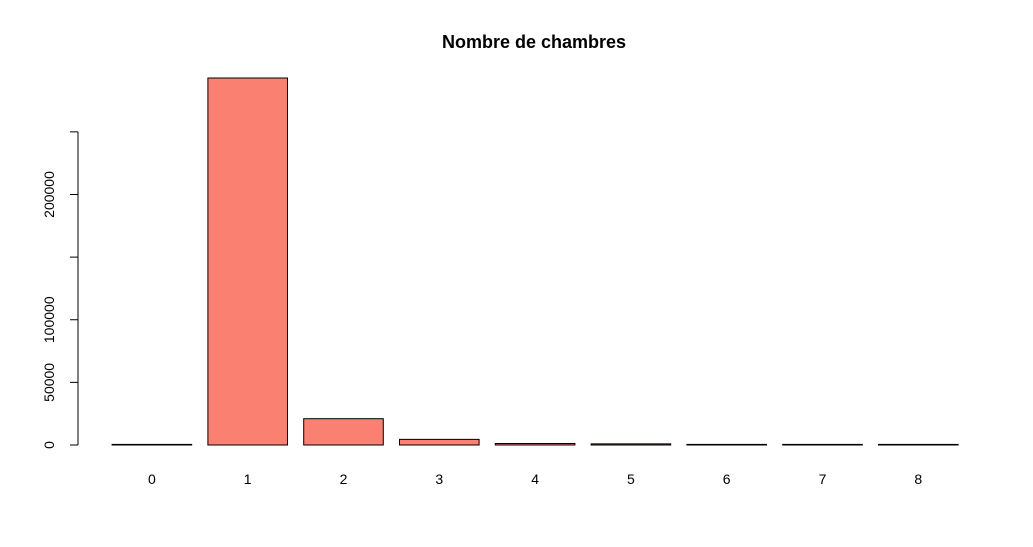  What do you see at coordinates (918, 479) in the screenshot?
I see `x-tick-label: 8` at bounding box center [918, 479].